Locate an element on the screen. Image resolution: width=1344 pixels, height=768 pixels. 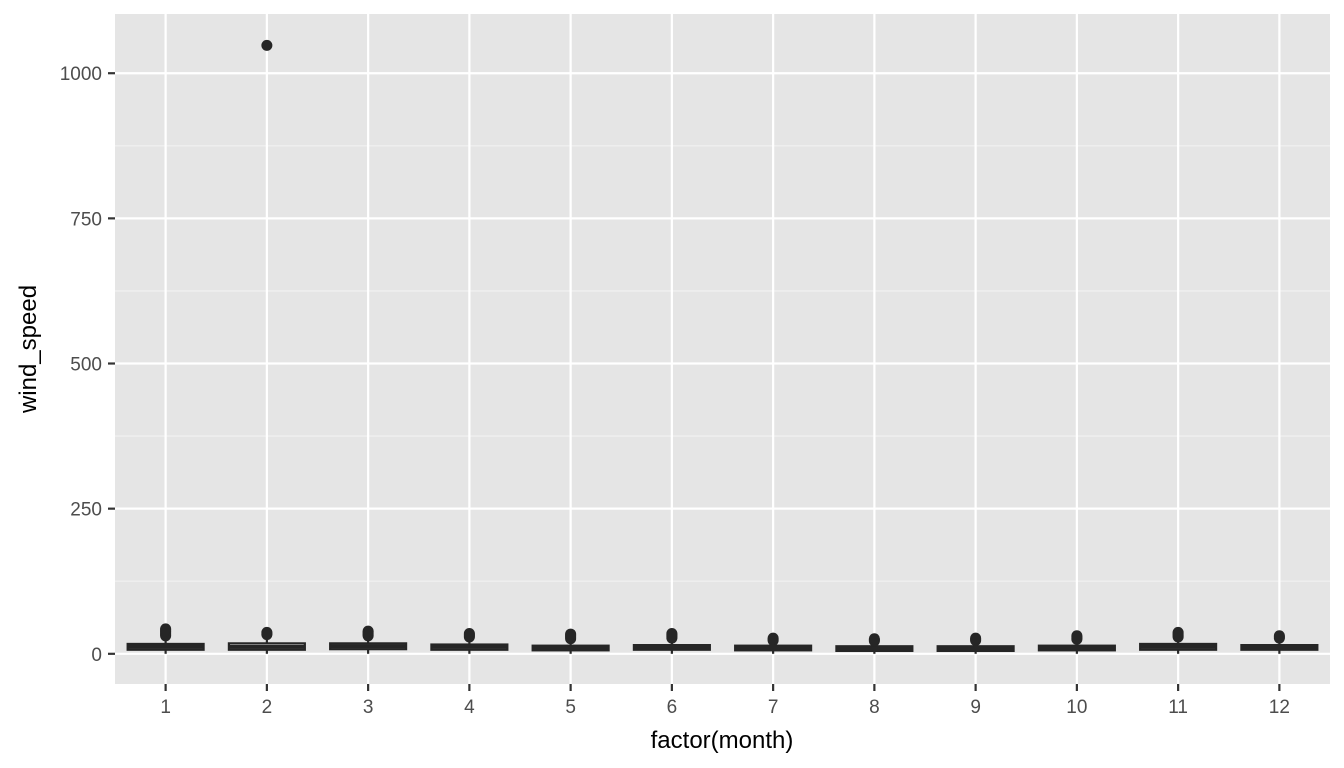
x-tick-label: 8 is located at coordinates (874, 707).